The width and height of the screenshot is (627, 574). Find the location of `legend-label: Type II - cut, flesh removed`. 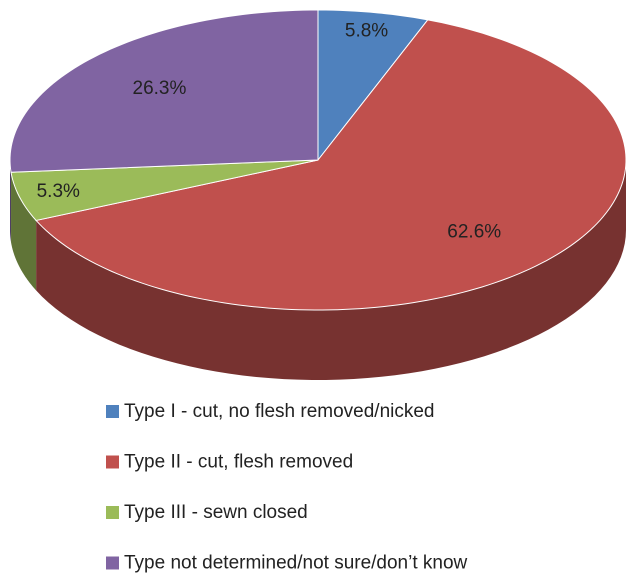

legend-label: Type II - cut, flesh removed is located at coordinates (238, 462).